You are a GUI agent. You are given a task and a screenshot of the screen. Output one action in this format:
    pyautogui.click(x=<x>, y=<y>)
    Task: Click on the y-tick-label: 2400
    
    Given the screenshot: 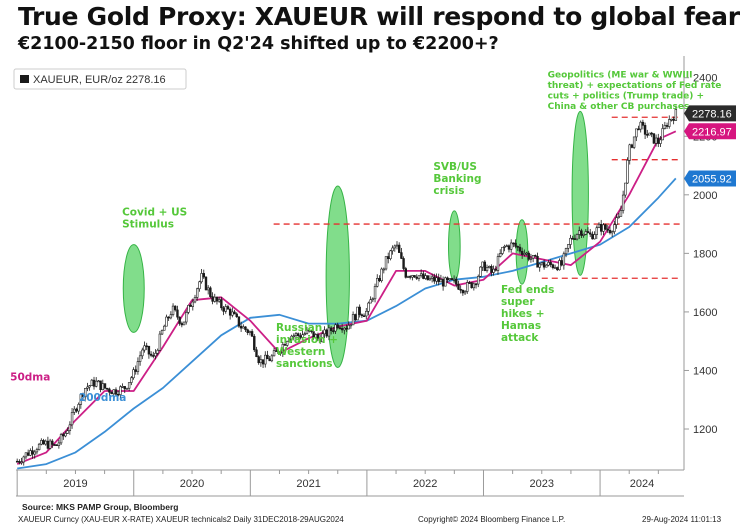 What is the action you would take?
    pyautogui.click(x=705, y=79)
    